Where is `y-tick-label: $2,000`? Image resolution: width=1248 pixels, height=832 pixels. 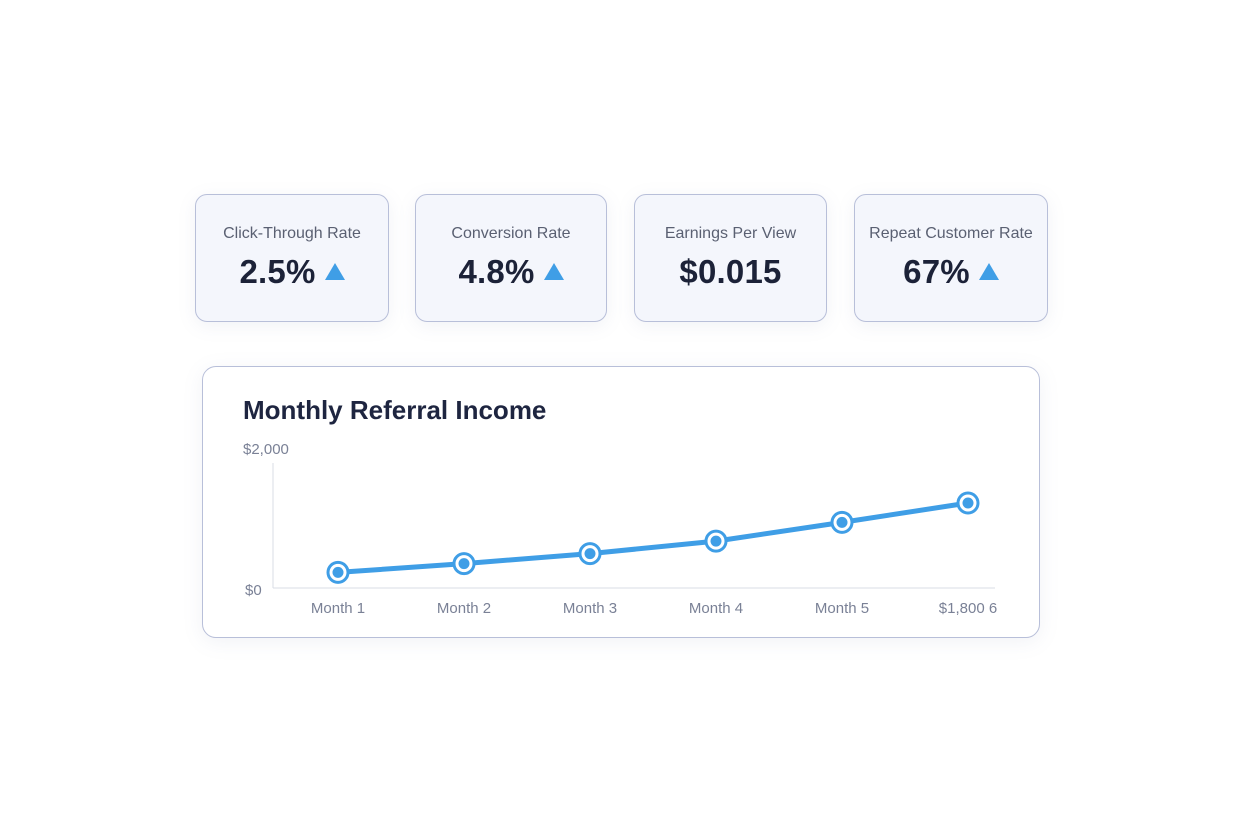 y-tick-label: $2,000 is located at coordinates (266, 449).